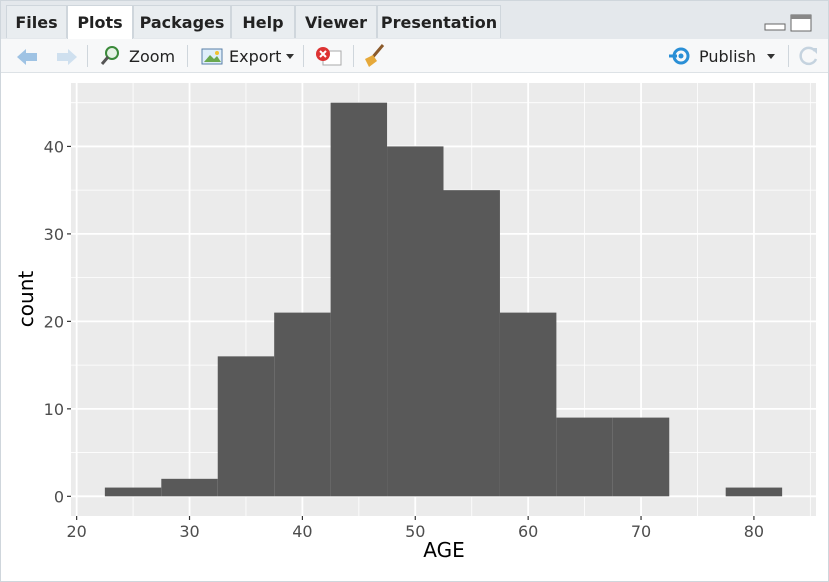  Describe the element at coordinates (59, 496) in the screenshot. I see `y-tick-label: 0` at that location.